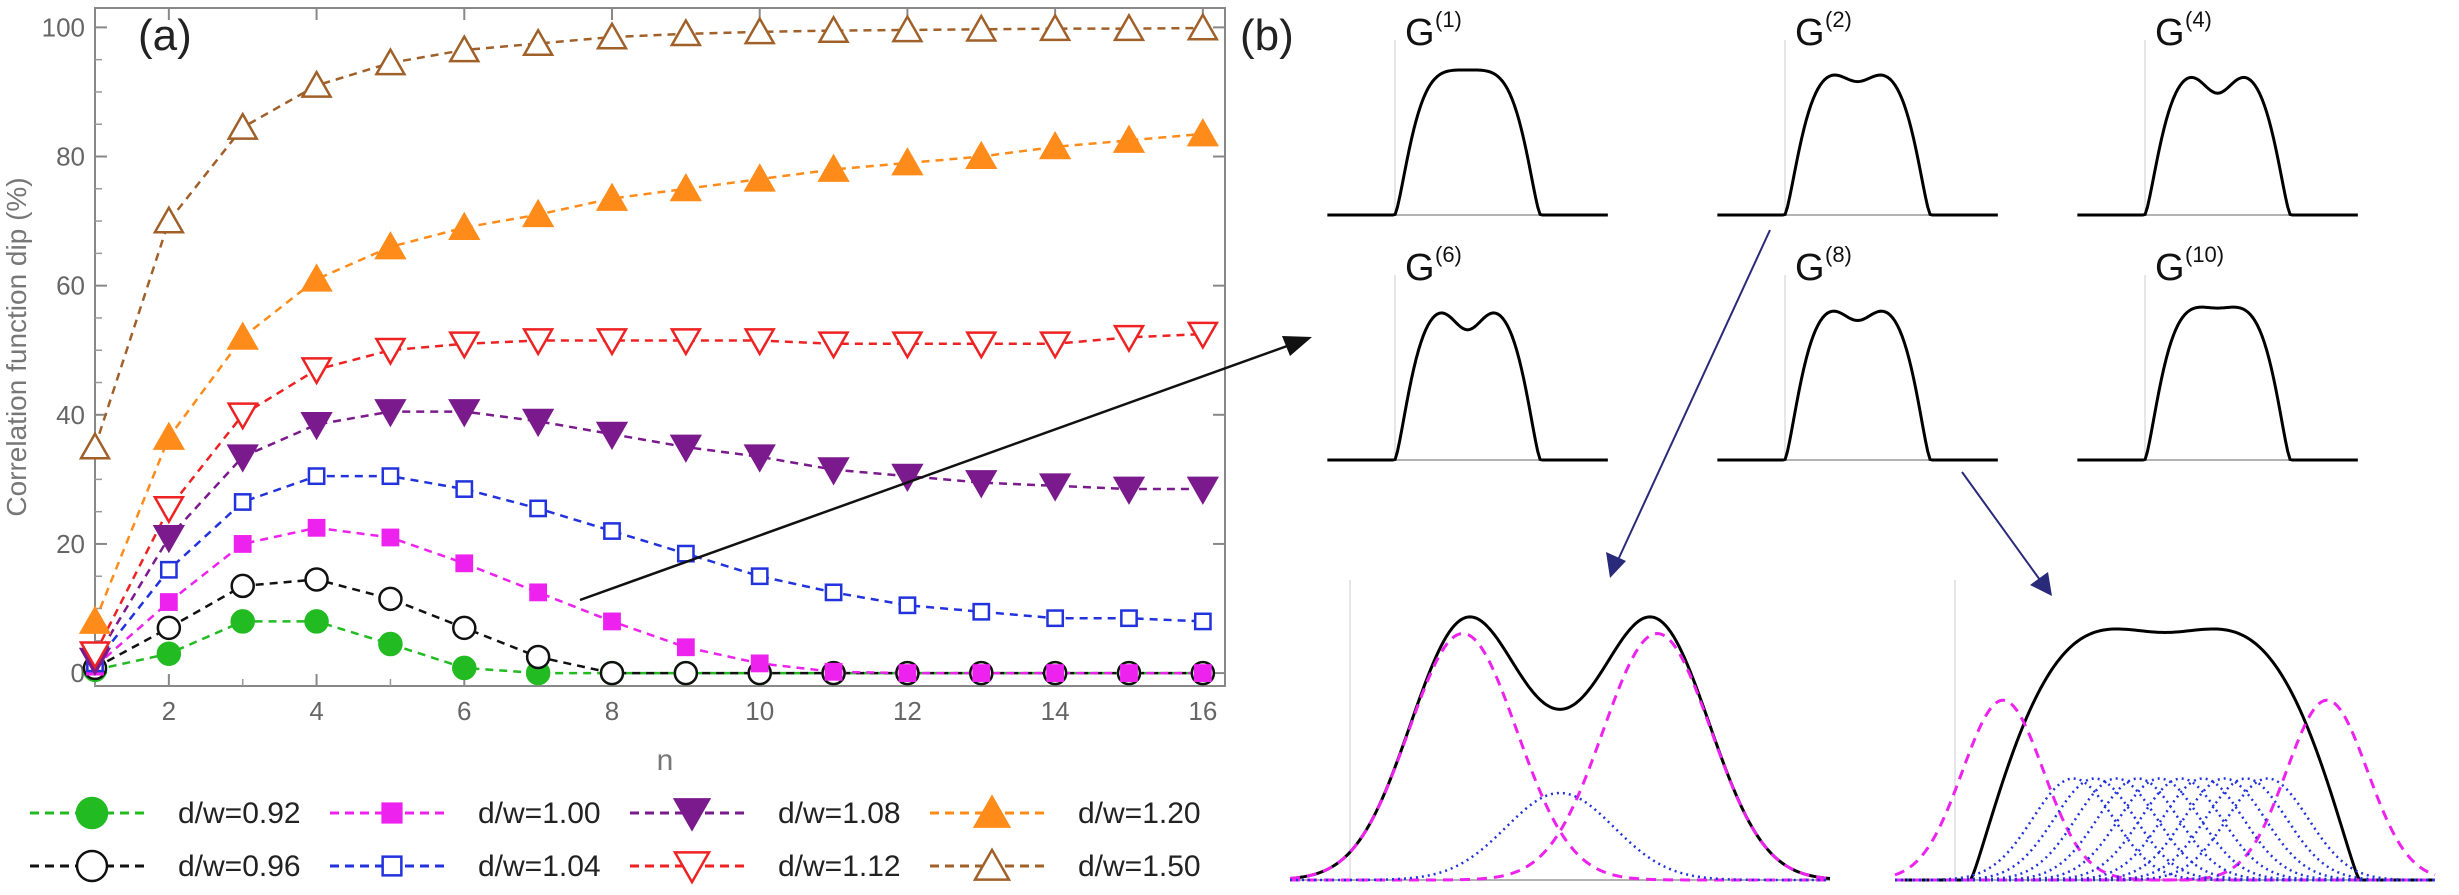  I want to click on x-tick-label: 8, so click(612, 711).